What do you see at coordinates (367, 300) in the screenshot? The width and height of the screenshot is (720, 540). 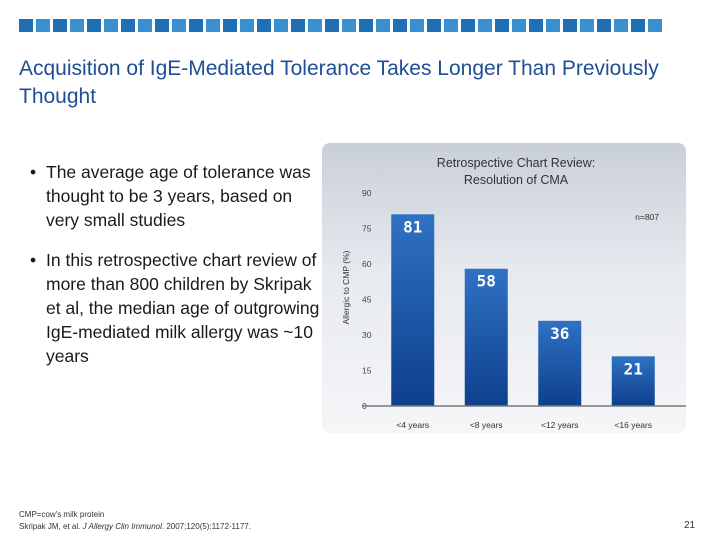 I see `y-tick-label: 45` at bounding box center [367, 300].